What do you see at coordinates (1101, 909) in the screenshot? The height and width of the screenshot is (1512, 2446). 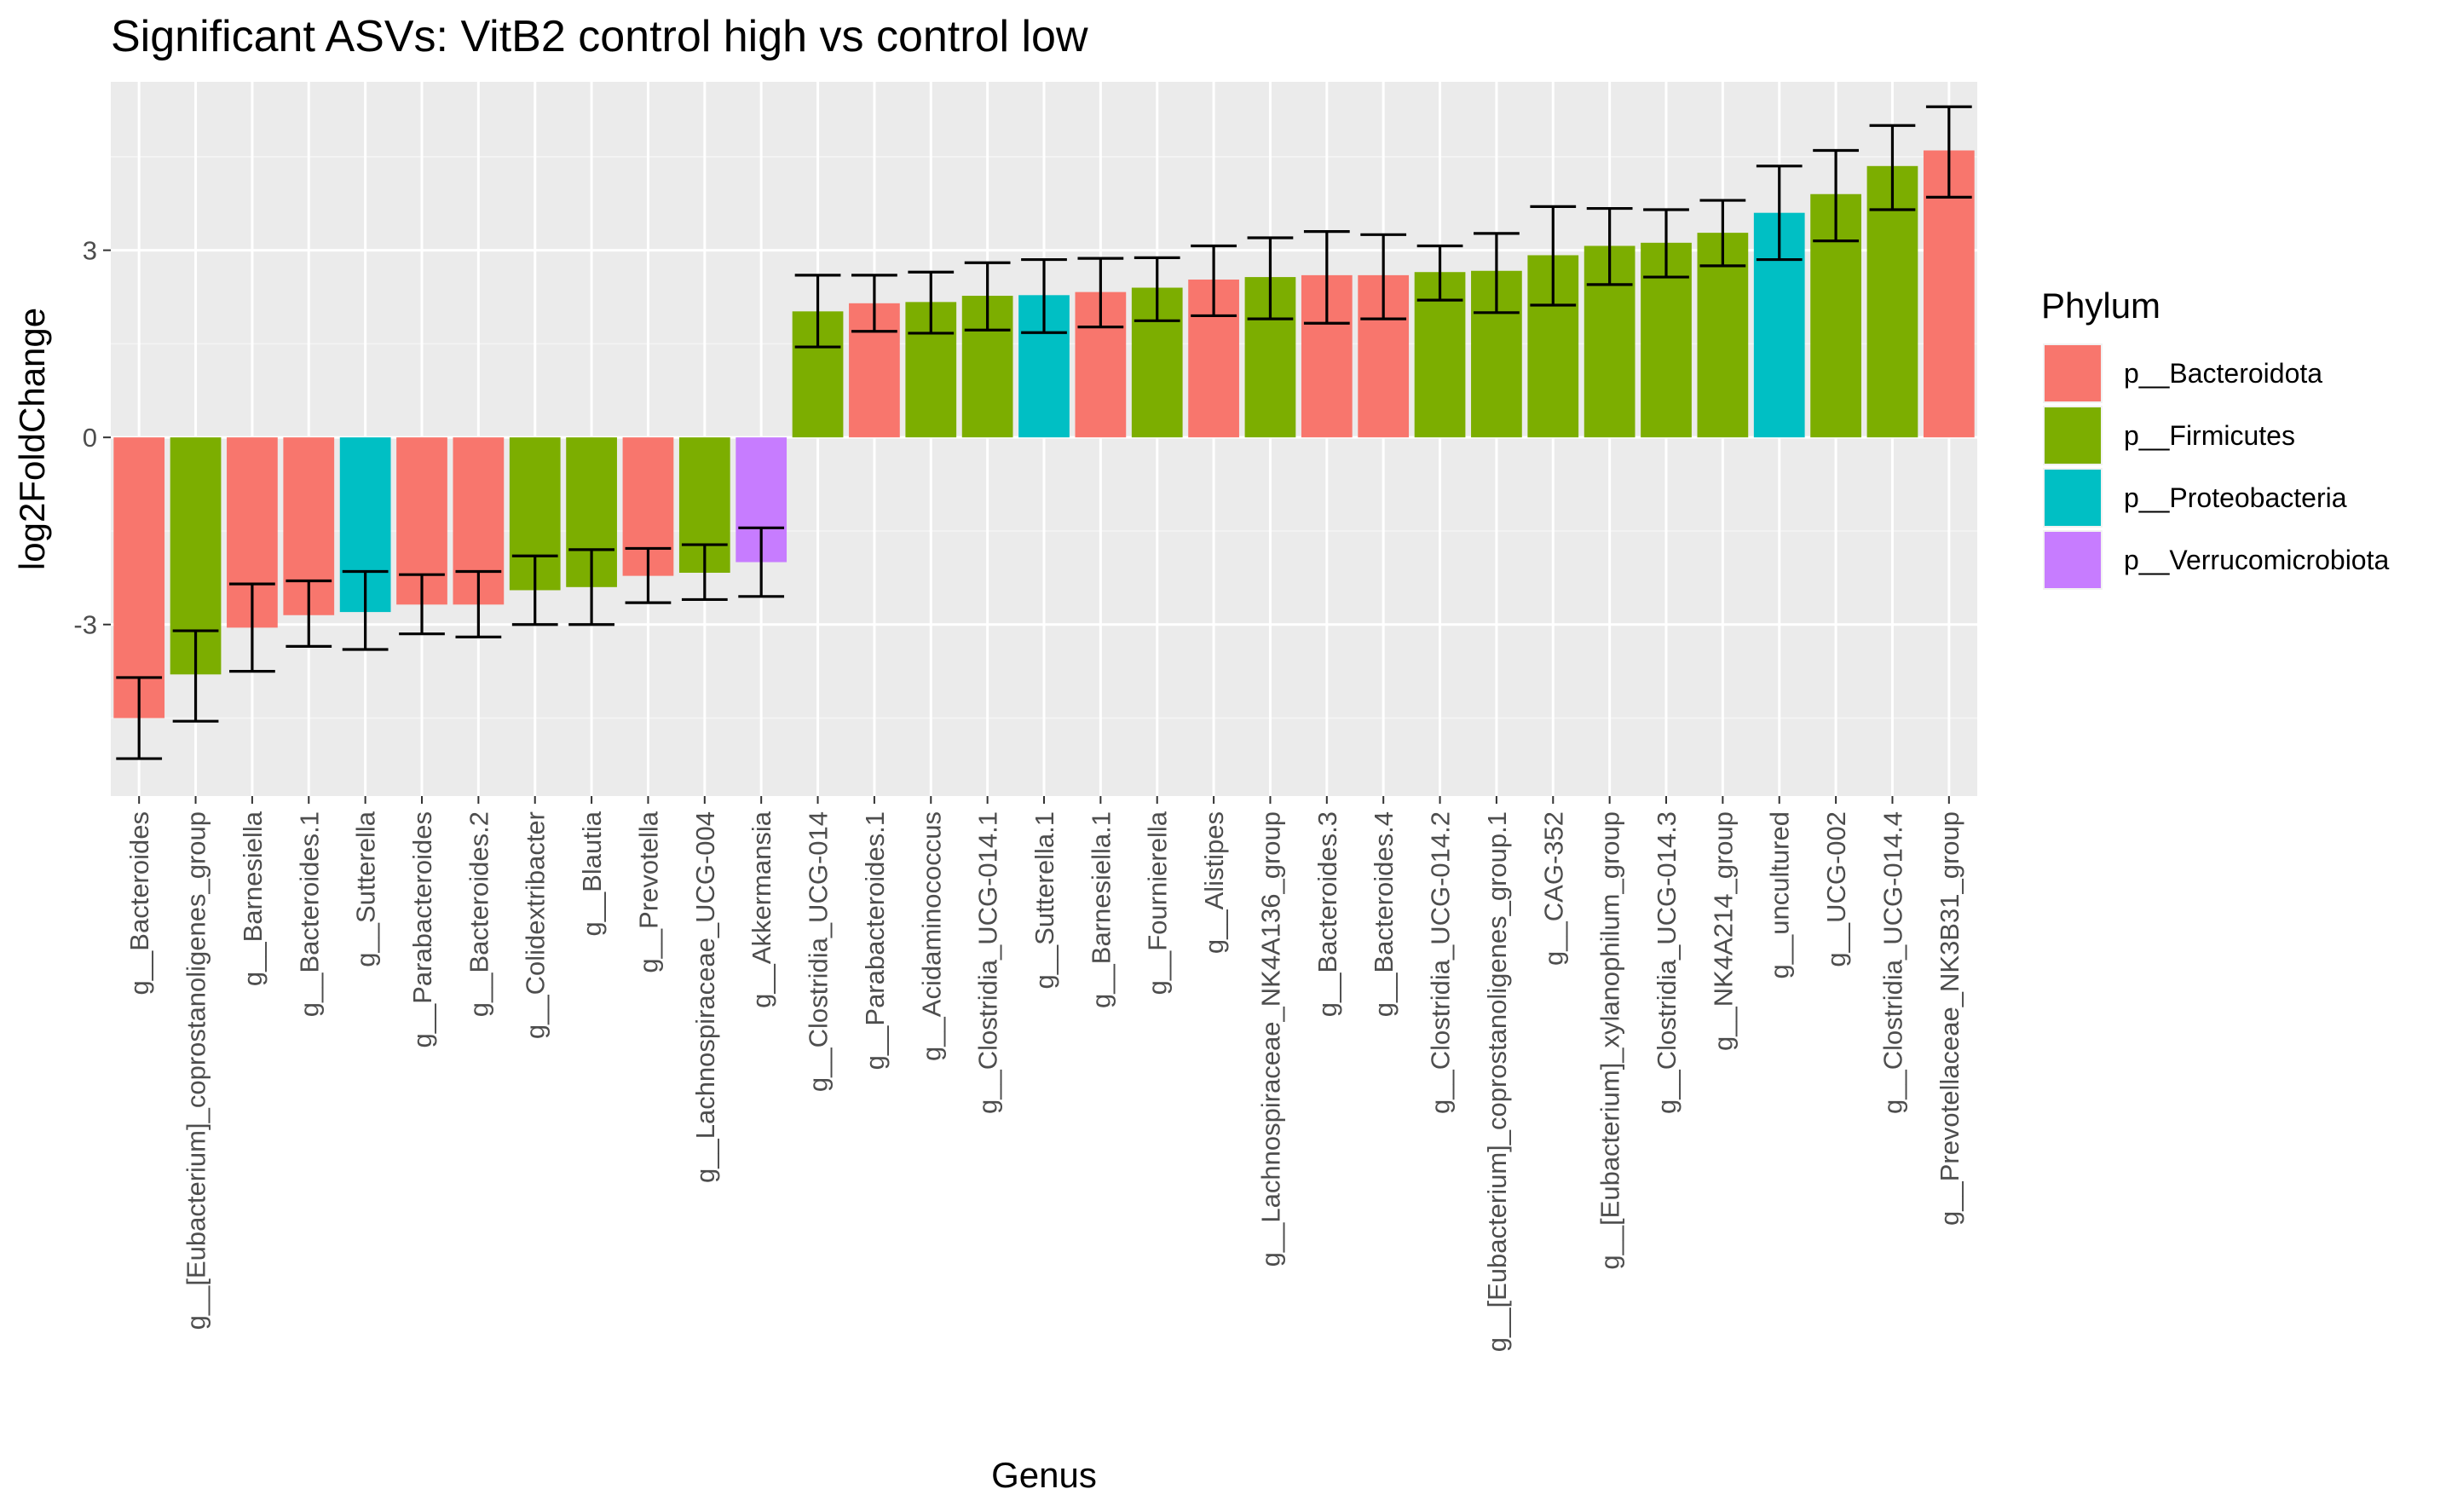 I see `x-tick-label: g__Barnesiella.1` at bounding box center [1101, 909].